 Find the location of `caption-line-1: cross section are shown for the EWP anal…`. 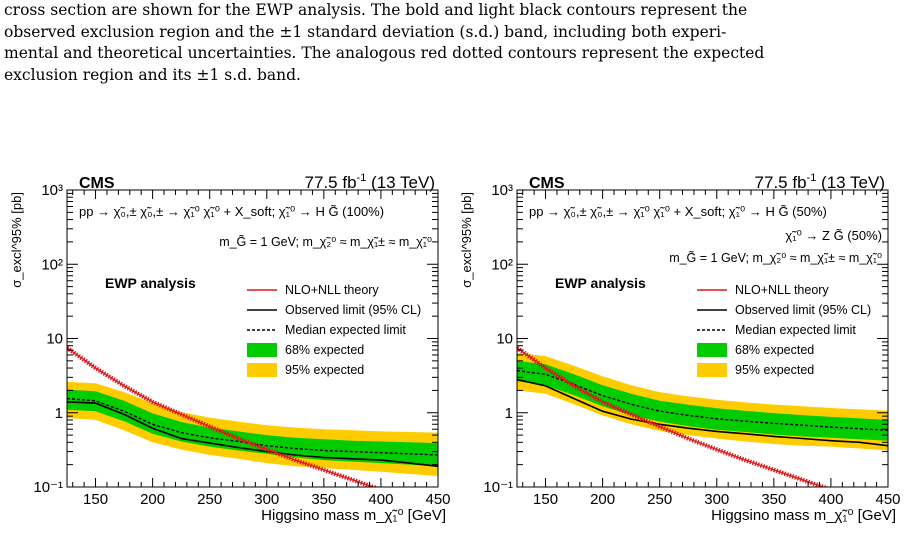

caption-line-1: cross section are shown for the EWP anal… is located at coordinates (376, 10).